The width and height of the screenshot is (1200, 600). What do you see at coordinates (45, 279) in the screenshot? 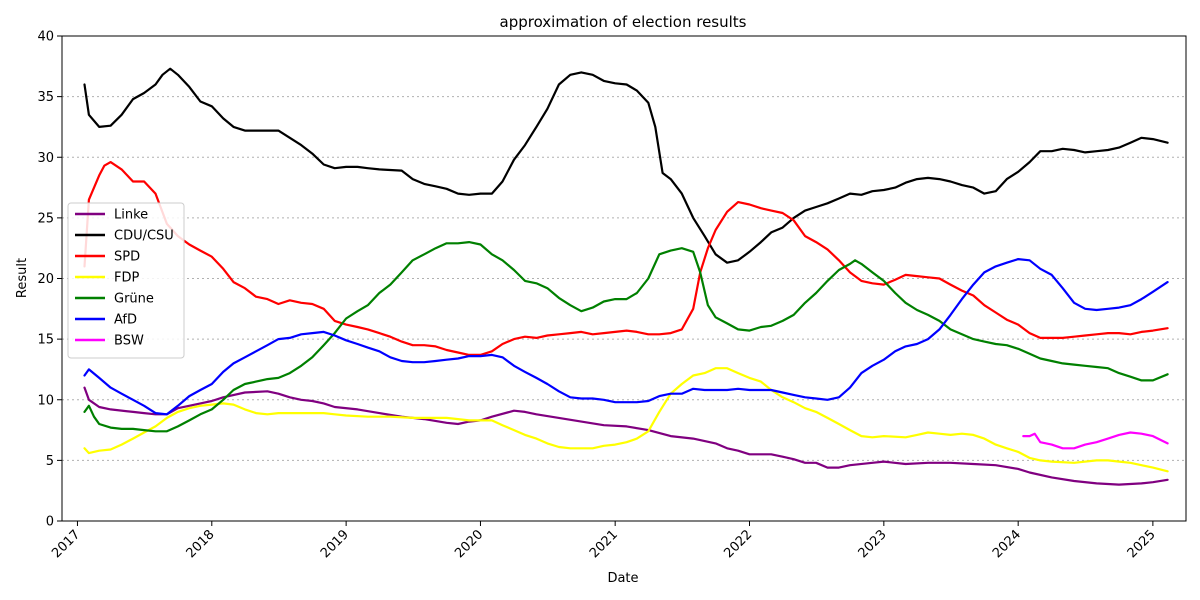
I see `y-tick-label: 20` at bounding box center [45, 279].